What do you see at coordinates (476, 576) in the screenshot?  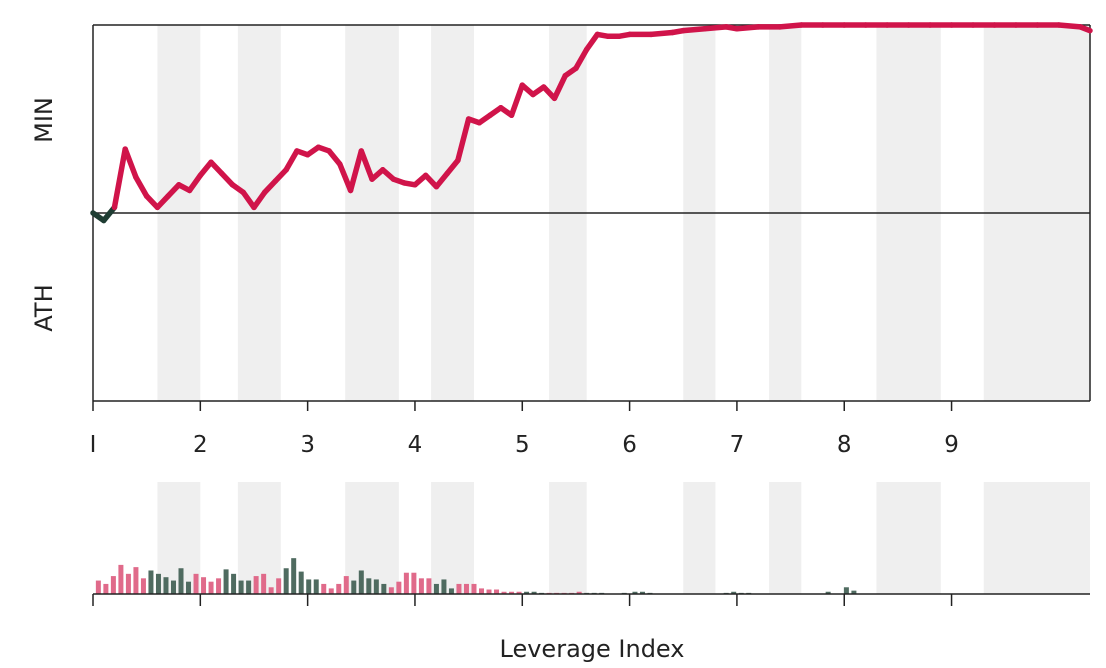 I see `bar-series` at bounding box center [476, 576].